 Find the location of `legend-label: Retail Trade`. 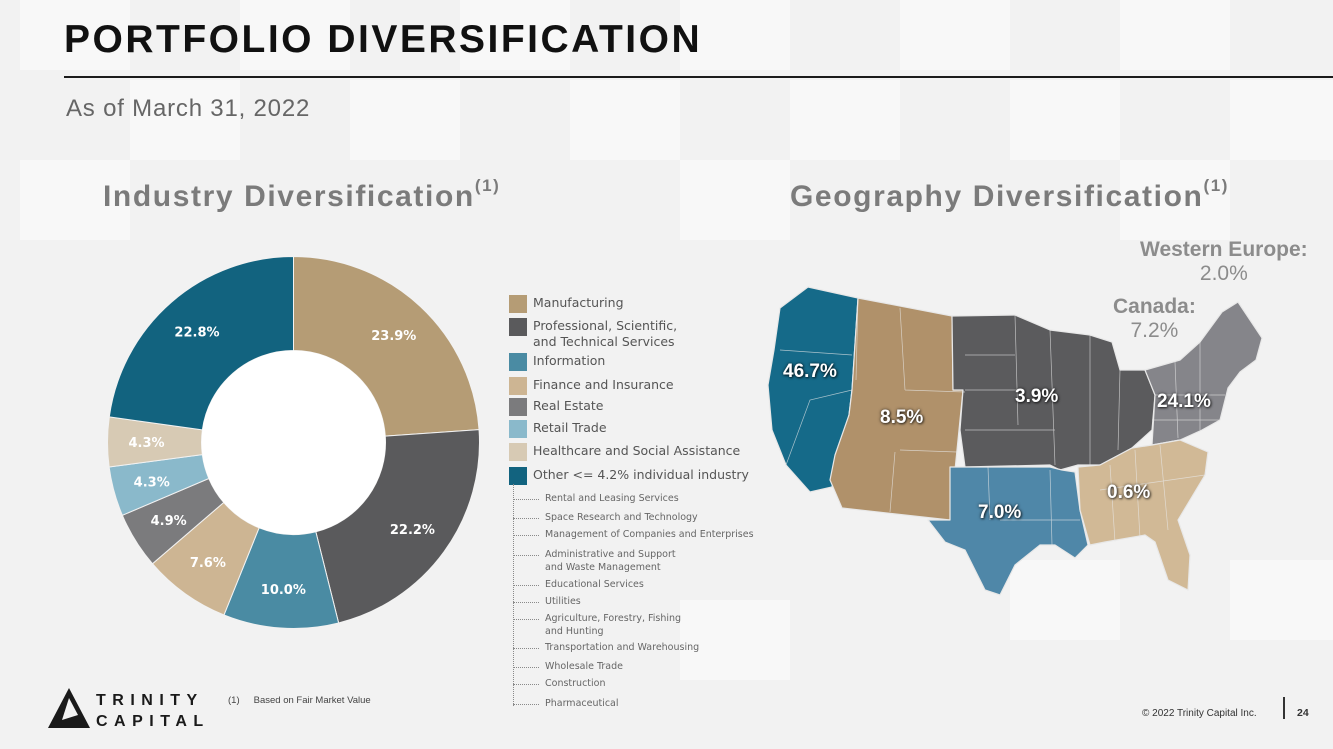

legend-label: Retail Trade is located at coordinates (570, 427).